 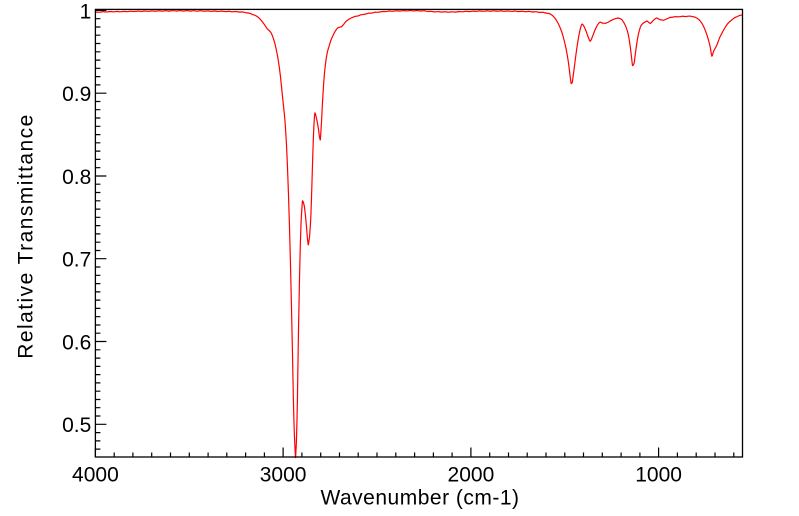 What do you see at coordinates (419, 498) in the screenshot?
I see `svg-text: Wavenumber (cm-1)` at bounding box center [419, 498].